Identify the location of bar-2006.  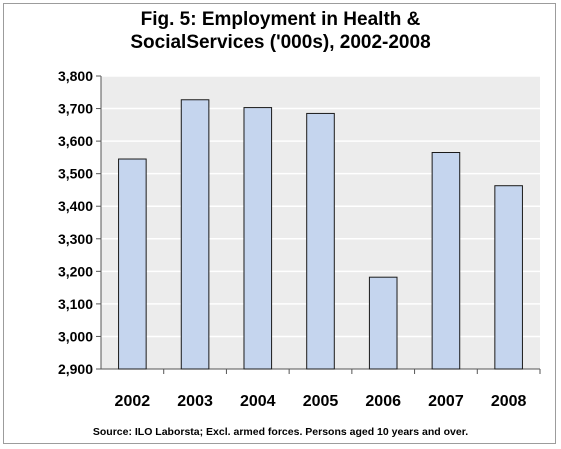
(383, 323).